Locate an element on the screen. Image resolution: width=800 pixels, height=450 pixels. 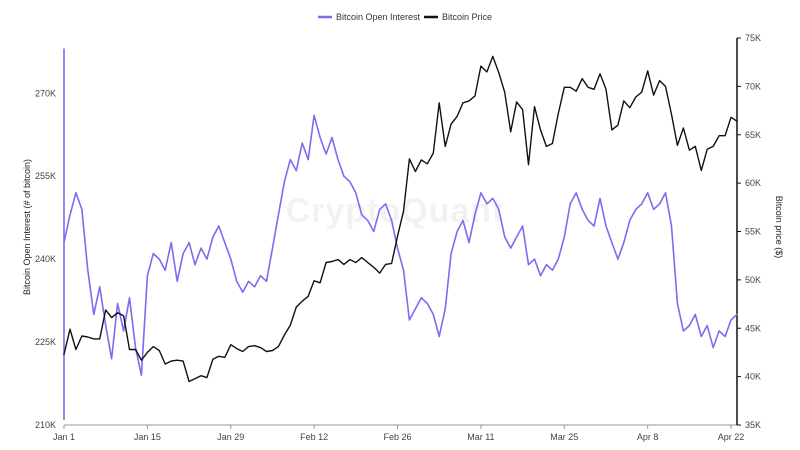
right-axis-label: Bitcoin price ($) is located at coordinates (779, 227).